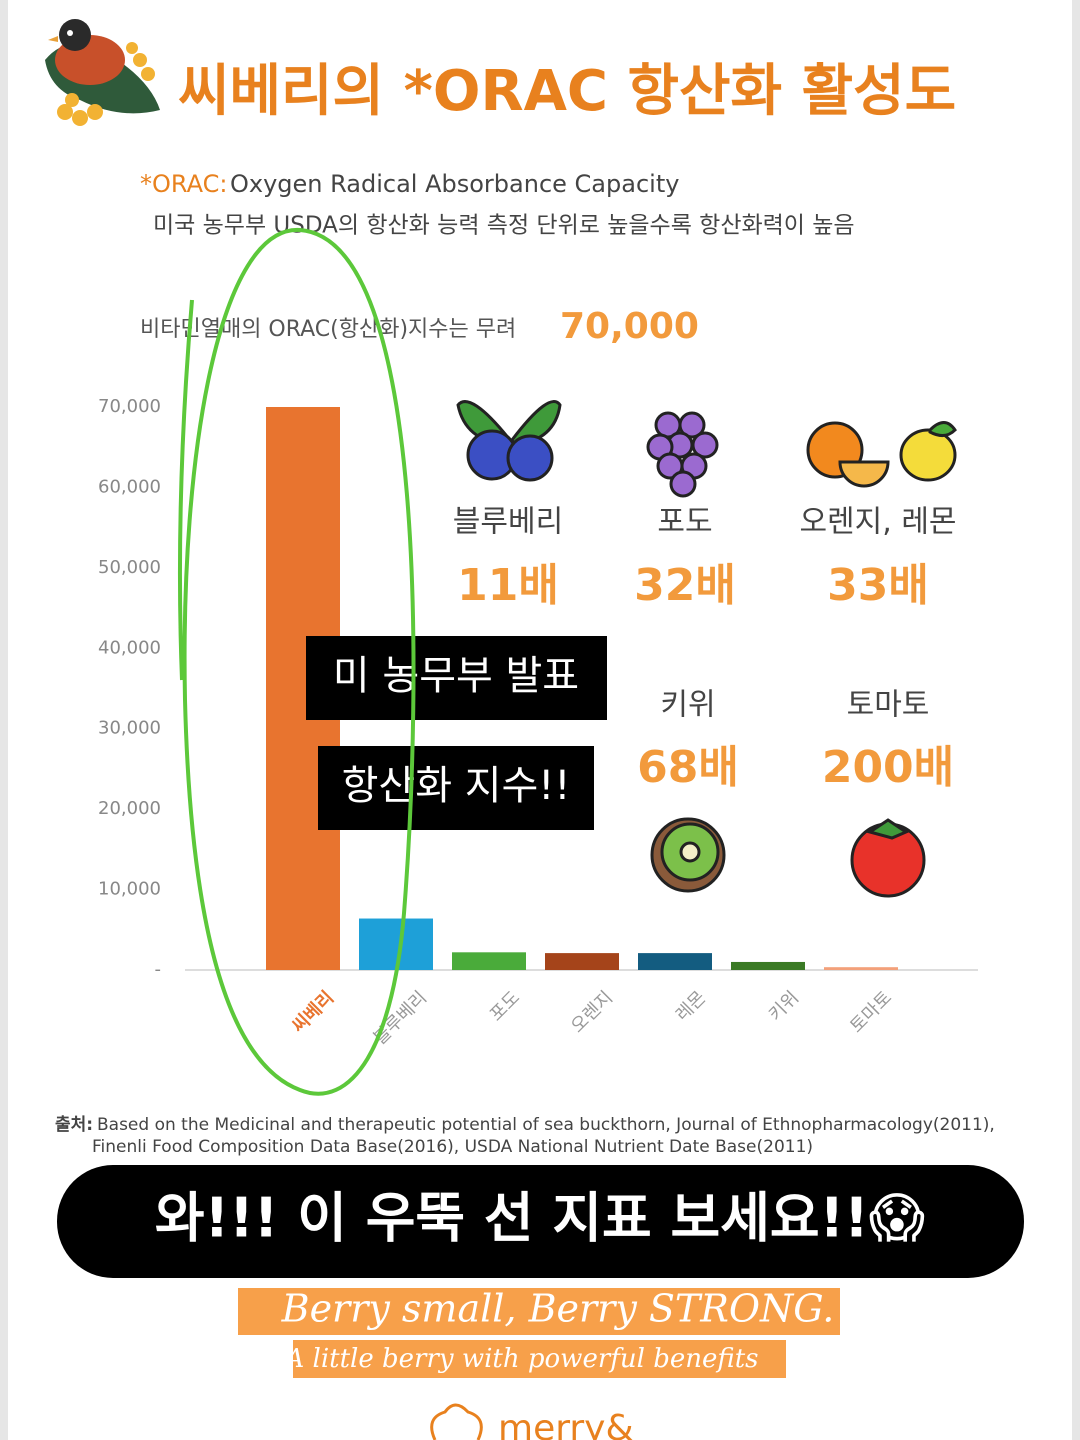 The height and width of the screenshot is (1440, 1080). What do you see at coordinates (74, 1125) in the screenshot?
I see `source-label: 출처:` at bounding box center [74, 1125].